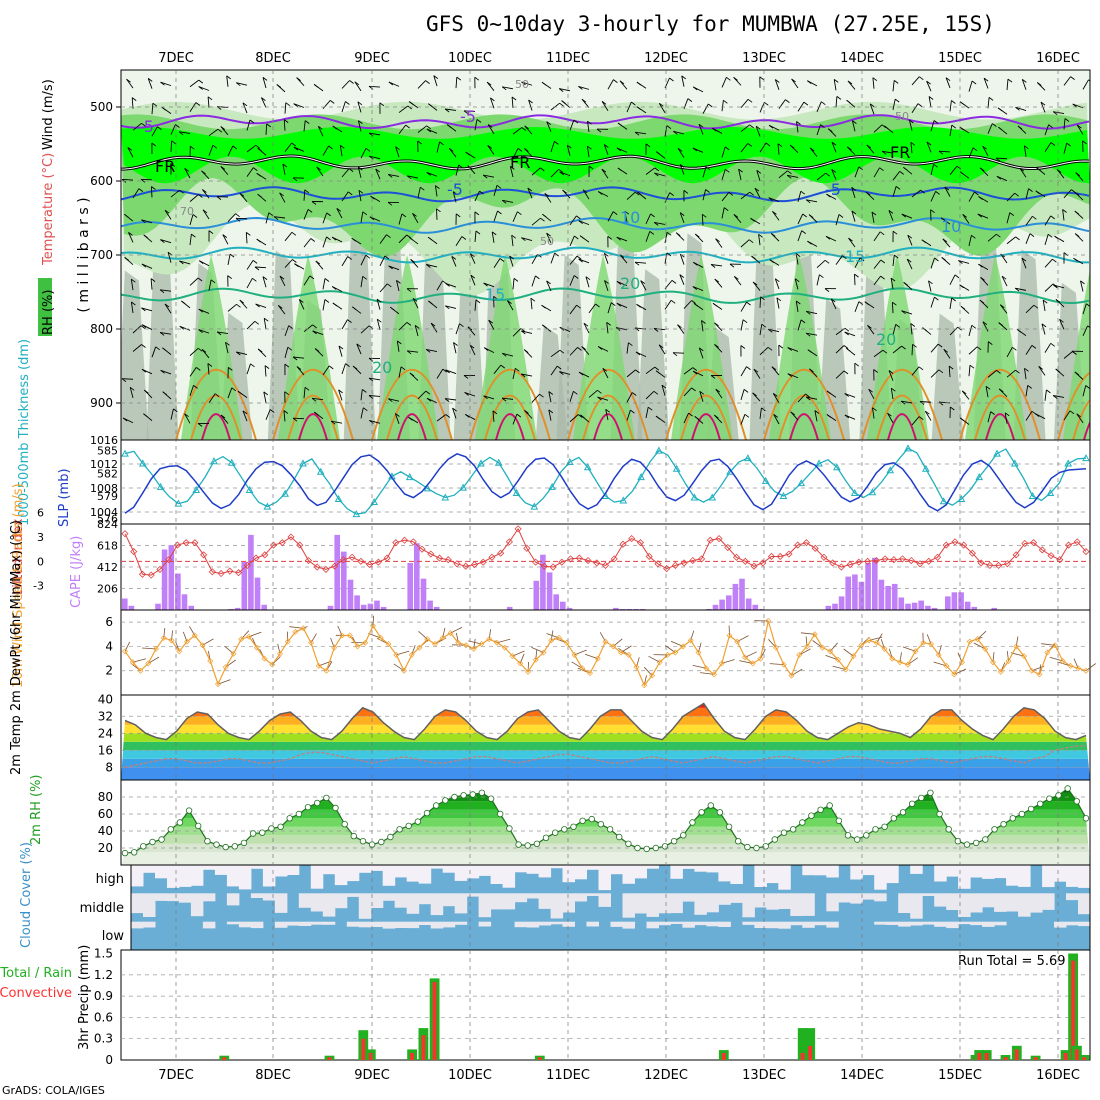 This screenshot has height=1100, width=1100. What do you see at coordinates (110, 879) in the screenshot?
I see `cloud-level-label: high` at bounding box center [110, 879].